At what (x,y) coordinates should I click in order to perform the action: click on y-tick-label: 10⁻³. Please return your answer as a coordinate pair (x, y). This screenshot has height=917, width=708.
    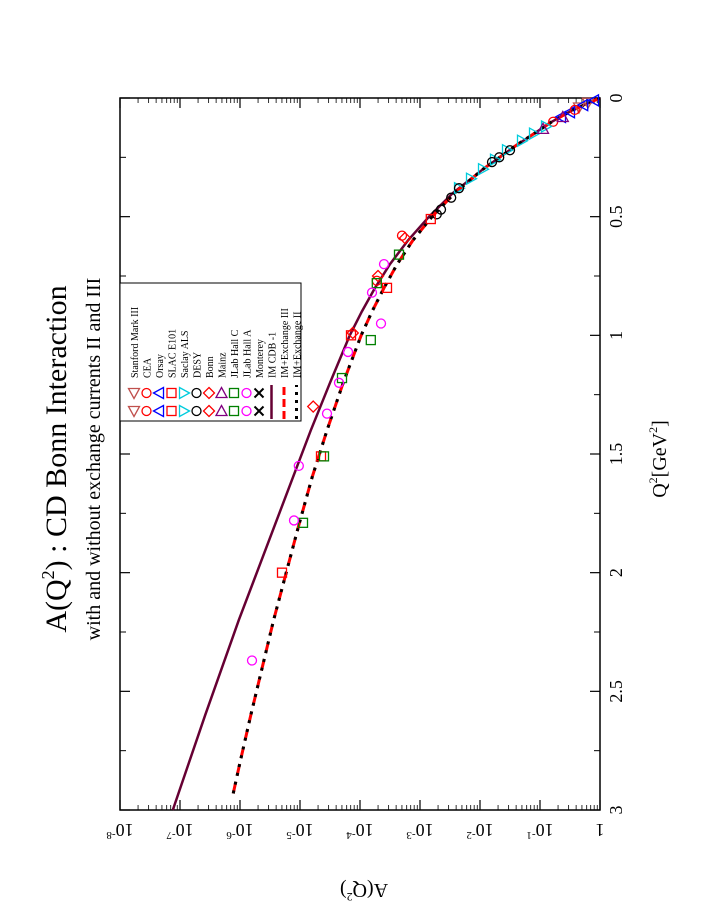
    Looking at the image, I should click on (420, 830).